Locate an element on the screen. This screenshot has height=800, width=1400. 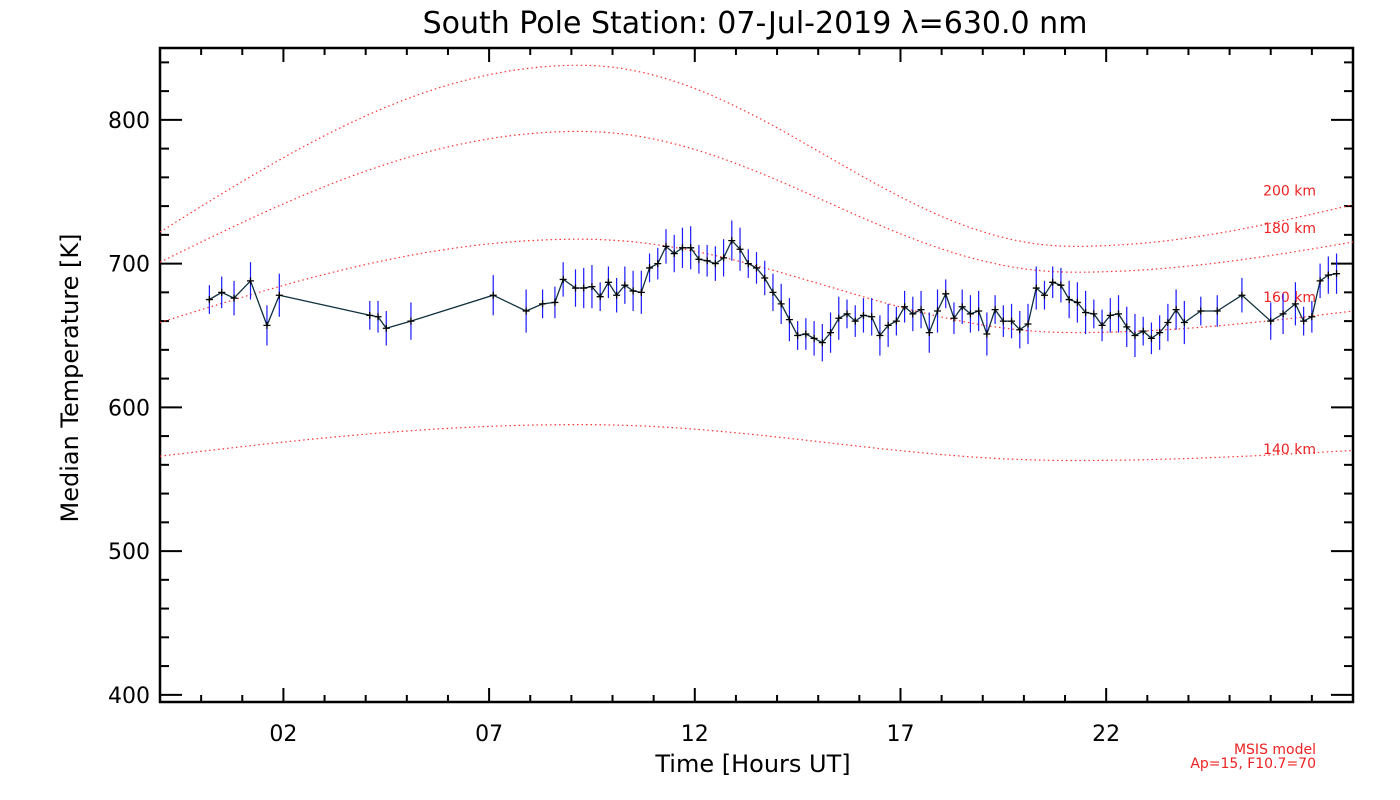
y-tick-label: 500 is located at coordinates (129, 552).